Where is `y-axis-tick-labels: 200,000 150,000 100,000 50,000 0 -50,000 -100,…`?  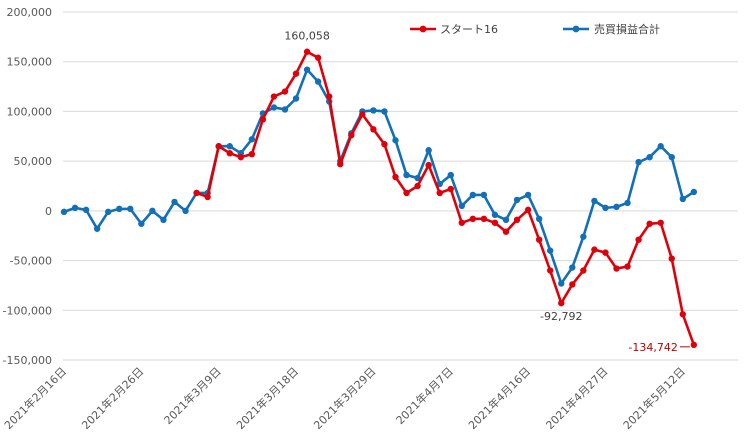 y-axis-tick-labels: 200,000 150,000 100,000 50,000 0 -50,000 -100,… is located at coordinates (27, 186).